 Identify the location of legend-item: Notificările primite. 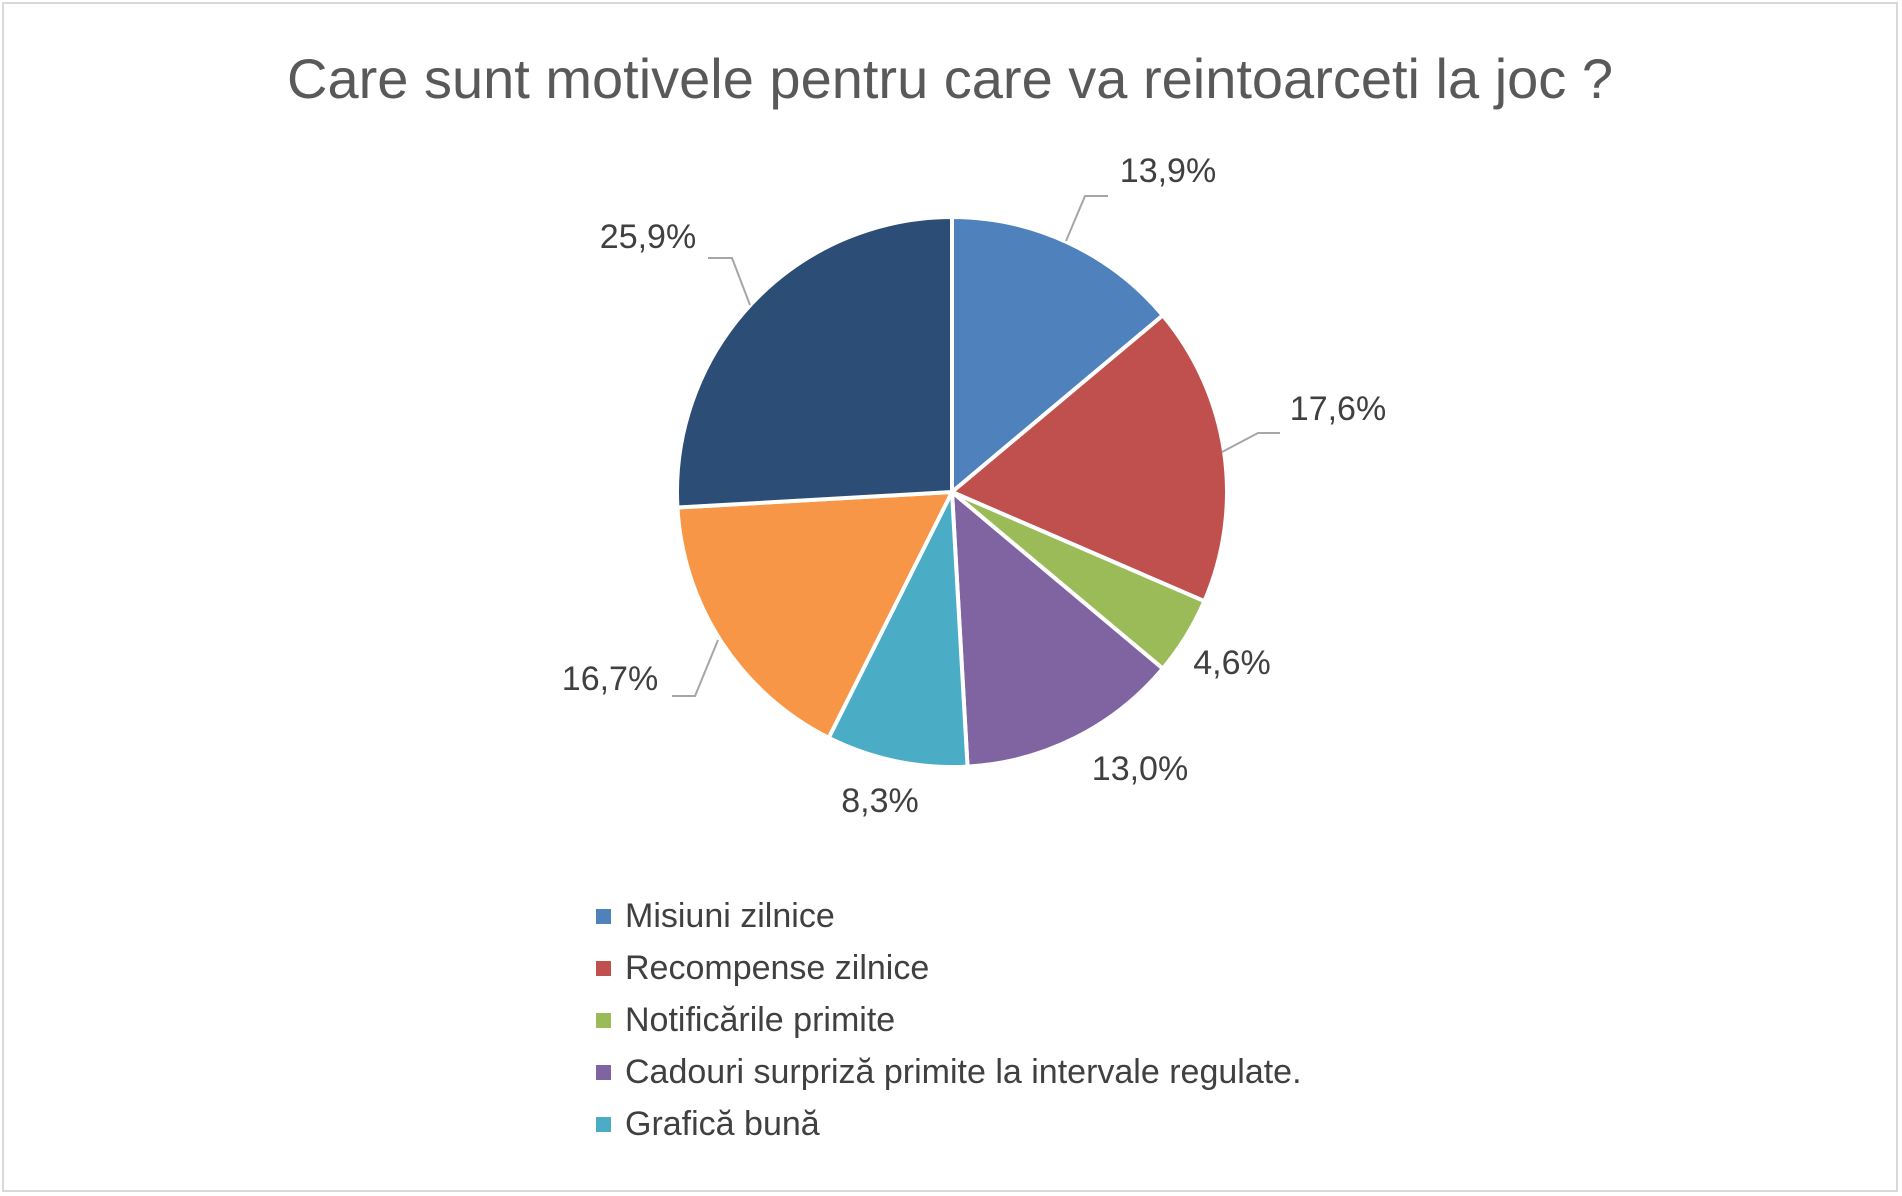
(949, 1020).